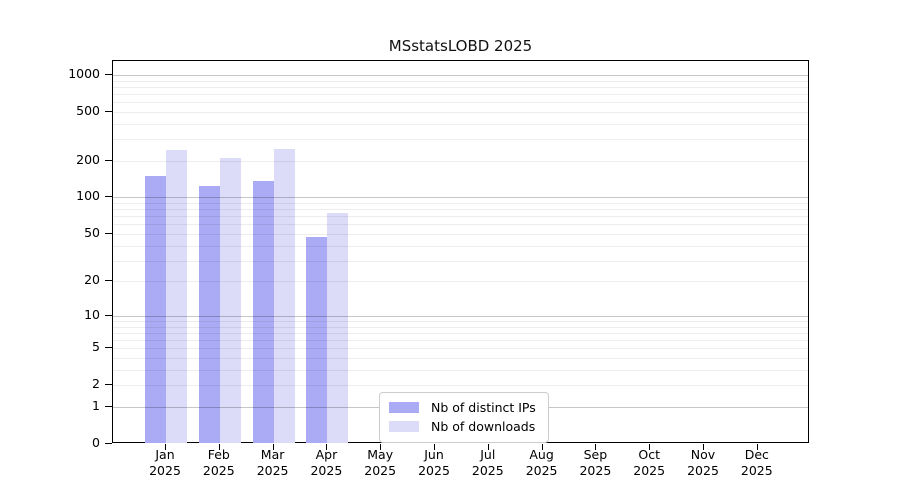 This screenshot has width=900, height=500. Describe the element at coordinates (218, 454) in the screenshot. I see `x-tick-month: Feb` at that location.